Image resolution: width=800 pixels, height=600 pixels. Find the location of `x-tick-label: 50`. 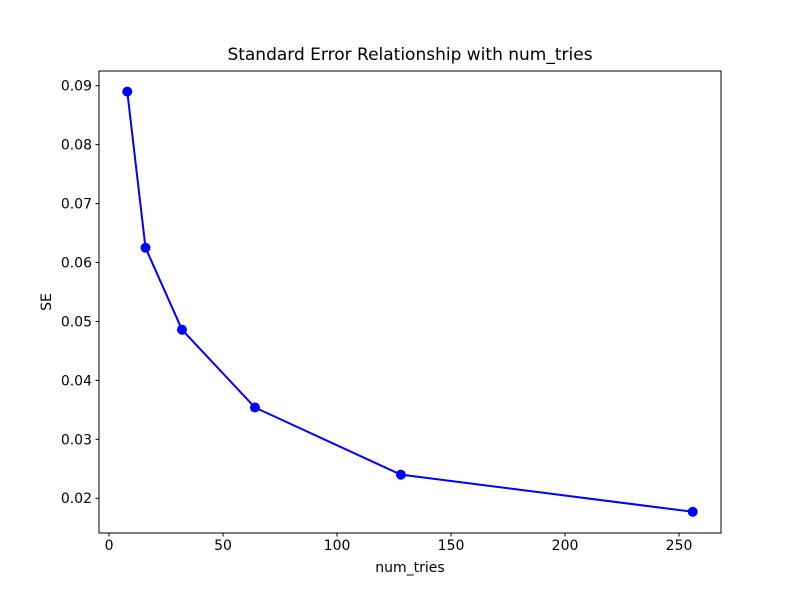

x-tick-label: 50 is located at coordinates (223, 546).